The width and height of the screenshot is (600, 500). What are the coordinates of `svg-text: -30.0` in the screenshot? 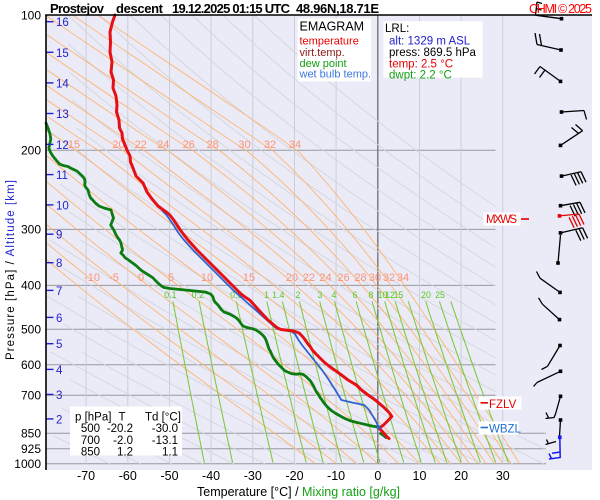 It's located at (165, 429).